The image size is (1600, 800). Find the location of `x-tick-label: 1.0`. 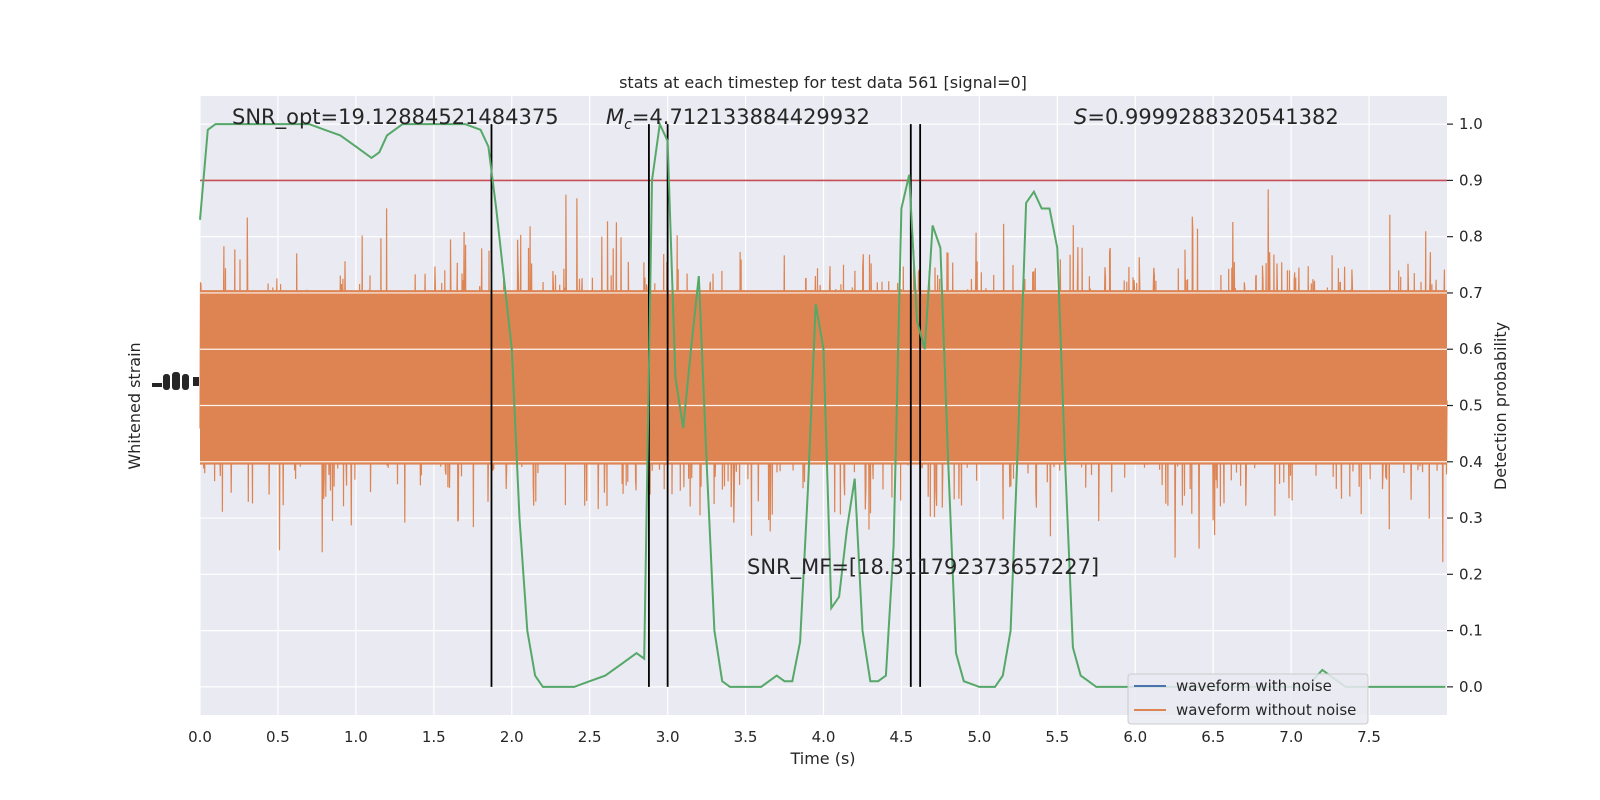

x-tick-label: 1.0 is located at coordinates (356, 737).